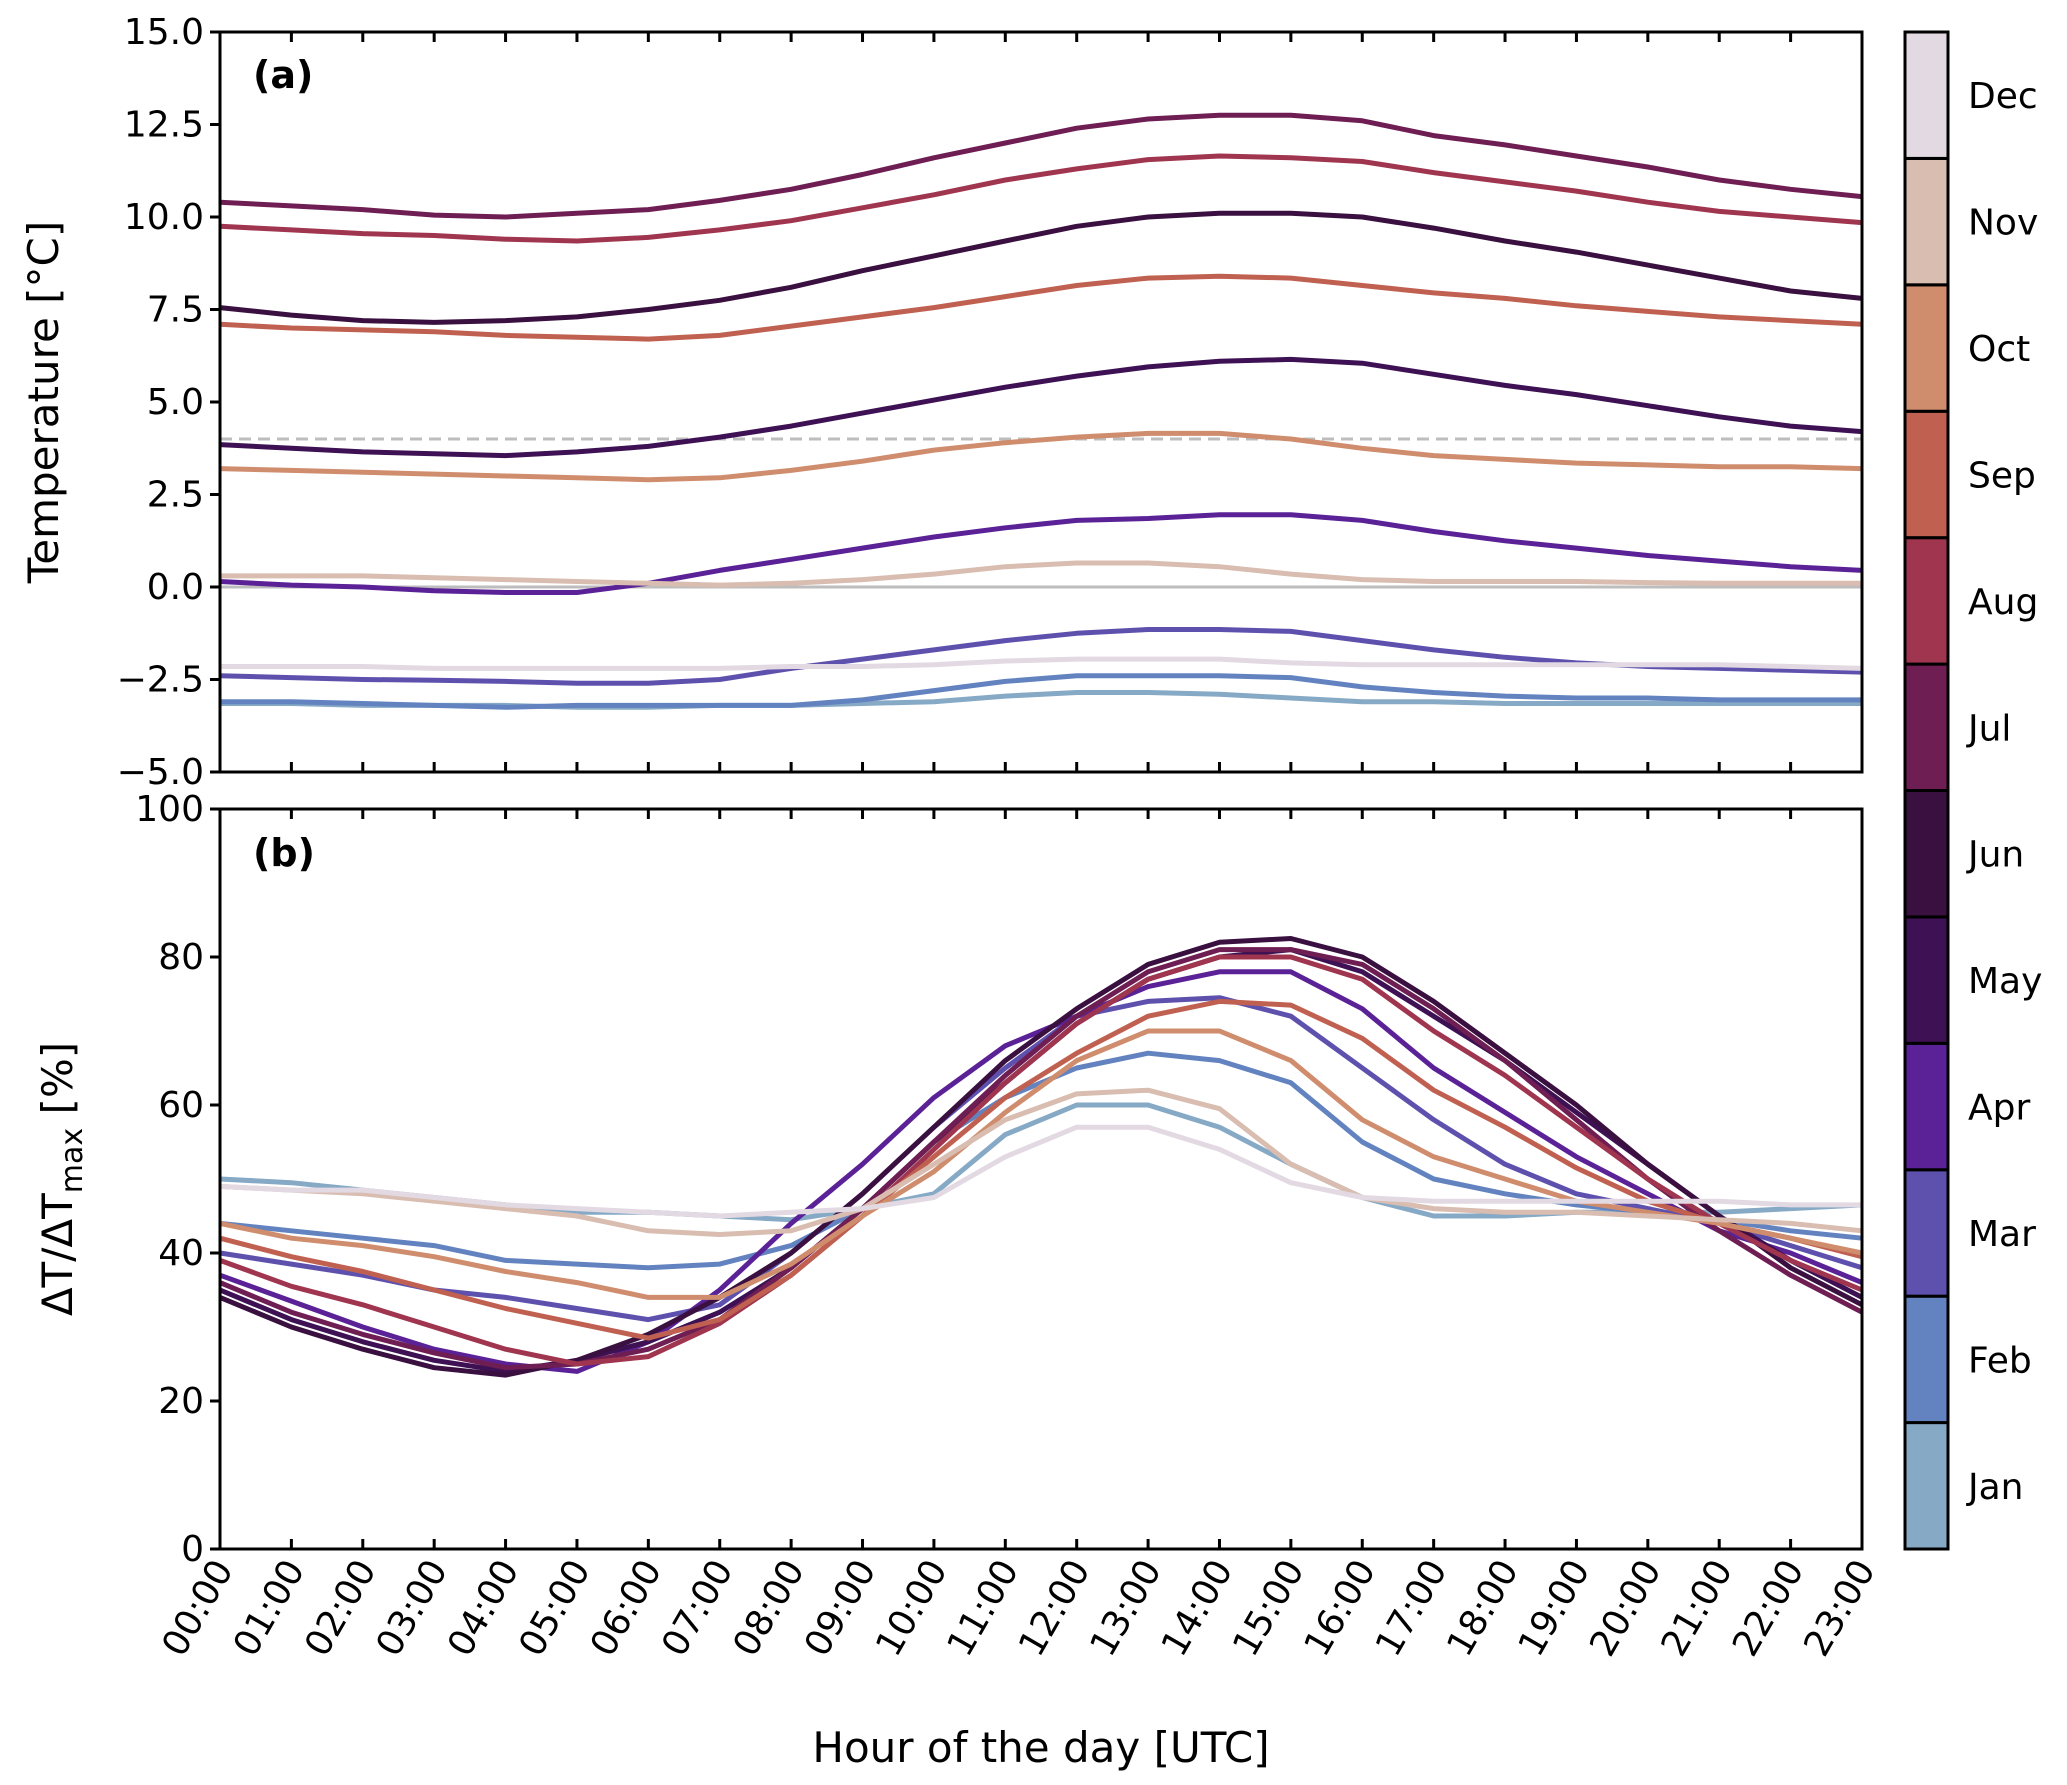 This screenshot has height=1785, width=2067. Describe the element at coordinates (1268, 1608) in the screenshot. I see `x-tick-label: 15:00` at that location.